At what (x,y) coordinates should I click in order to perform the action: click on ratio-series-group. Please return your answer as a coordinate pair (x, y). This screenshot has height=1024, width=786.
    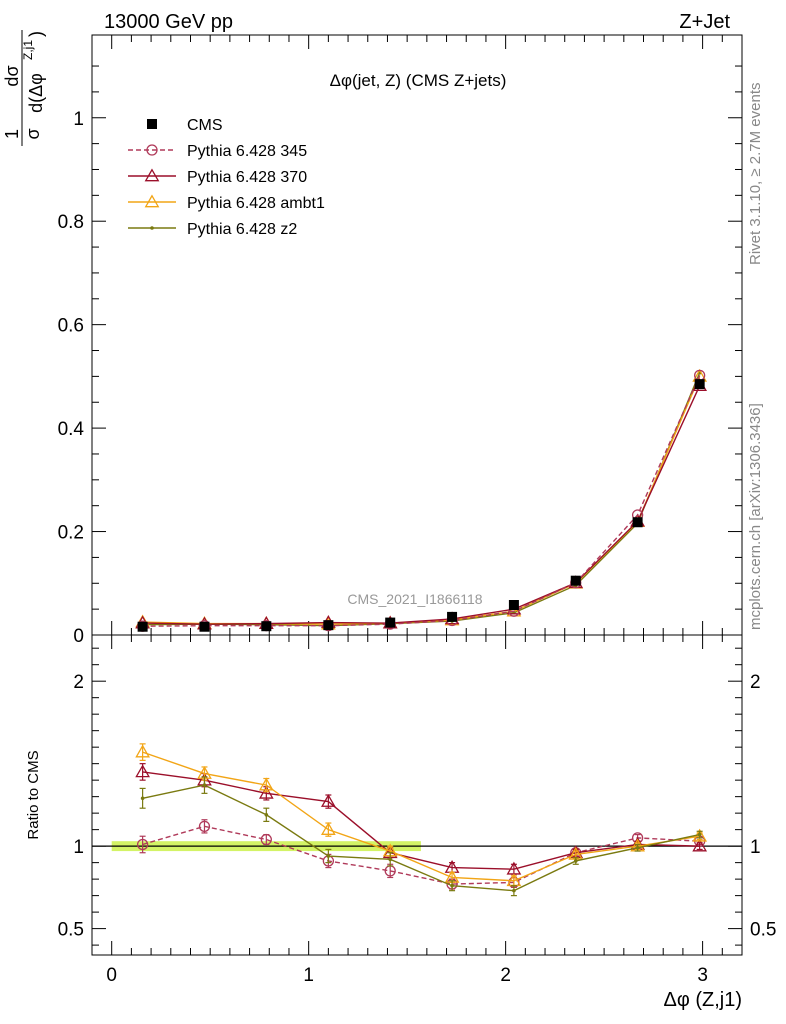
    Looking at the image, I should click on (421, 820).